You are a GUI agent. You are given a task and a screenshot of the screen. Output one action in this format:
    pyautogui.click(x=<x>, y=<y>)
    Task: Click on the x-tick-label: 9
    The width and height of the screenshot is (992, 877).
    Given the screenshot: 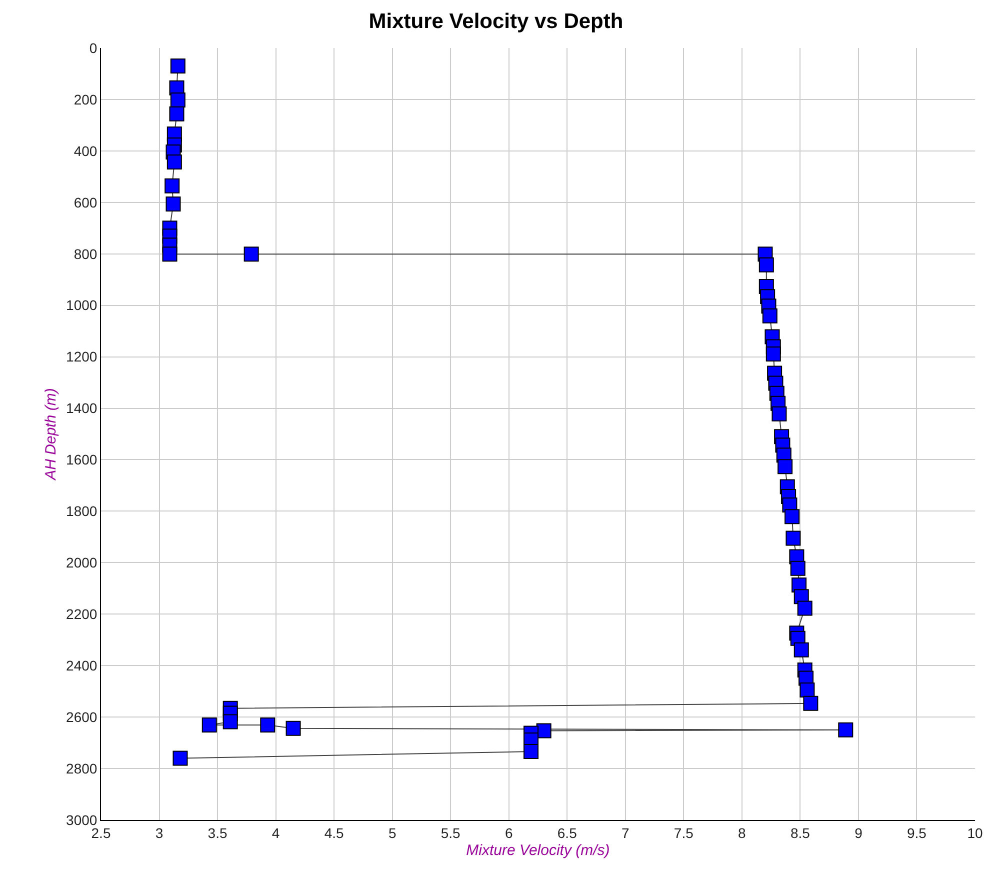 What is the action you would take?
    pyautogui.click(x=858, y=832)
    